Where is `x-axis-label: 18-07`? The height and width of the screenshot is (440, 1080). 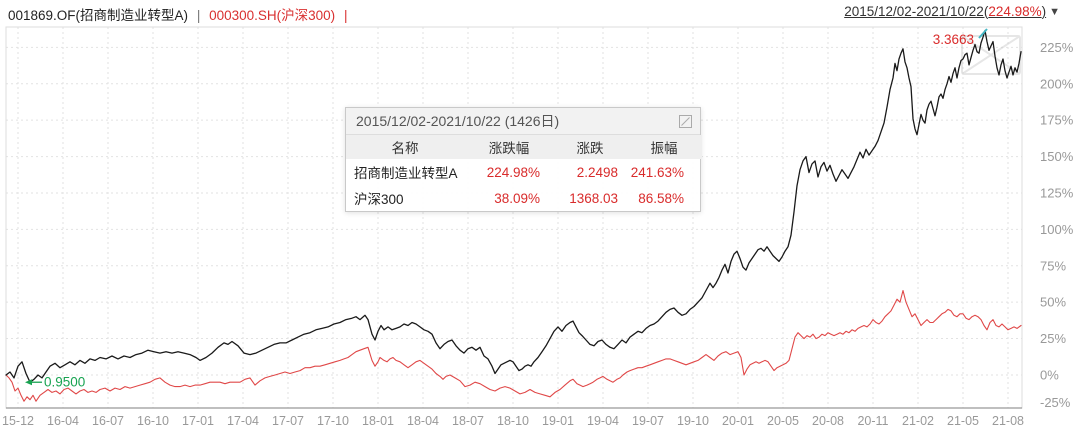 x-axis-label: 18-07 is located at coordinates (468, 421).